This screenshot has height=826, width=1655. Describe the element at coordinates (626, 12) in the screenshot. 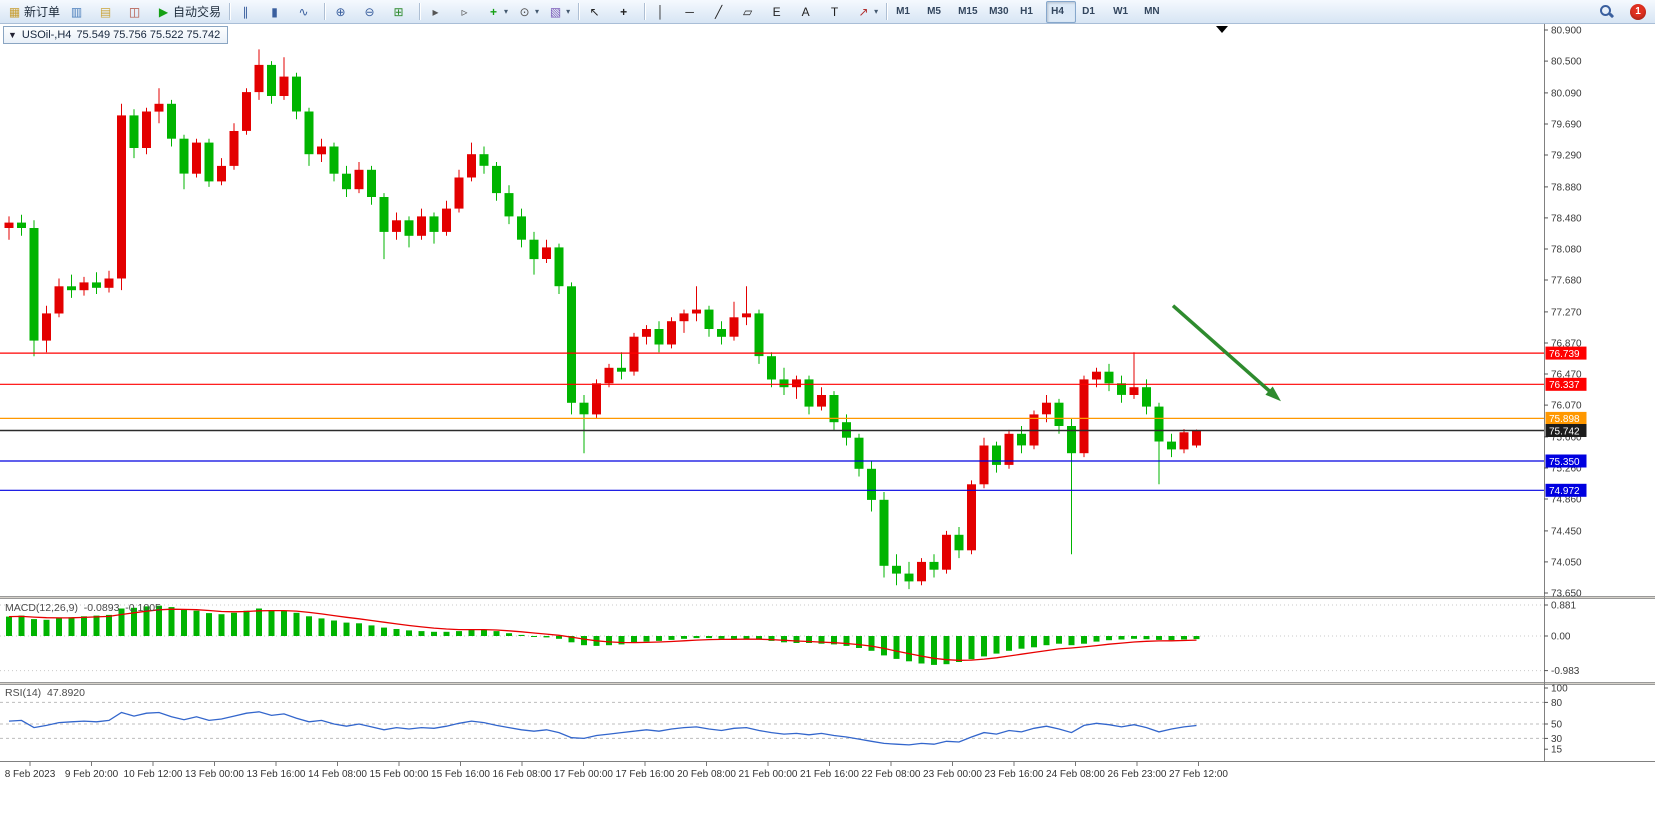

I see `crosshair-button: +` at that location.